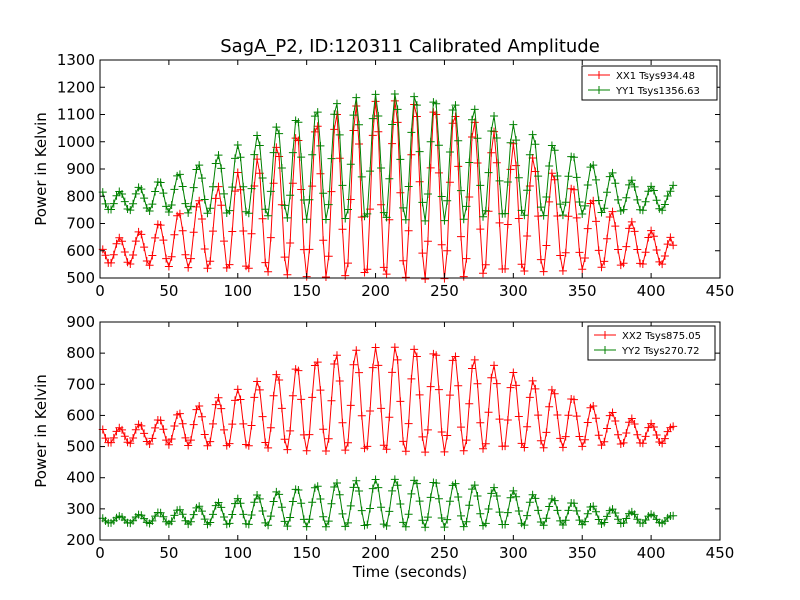 The height and width of the screenshot is (600, 800). I want to click on y-tick-label: 800, so click(80, 353).